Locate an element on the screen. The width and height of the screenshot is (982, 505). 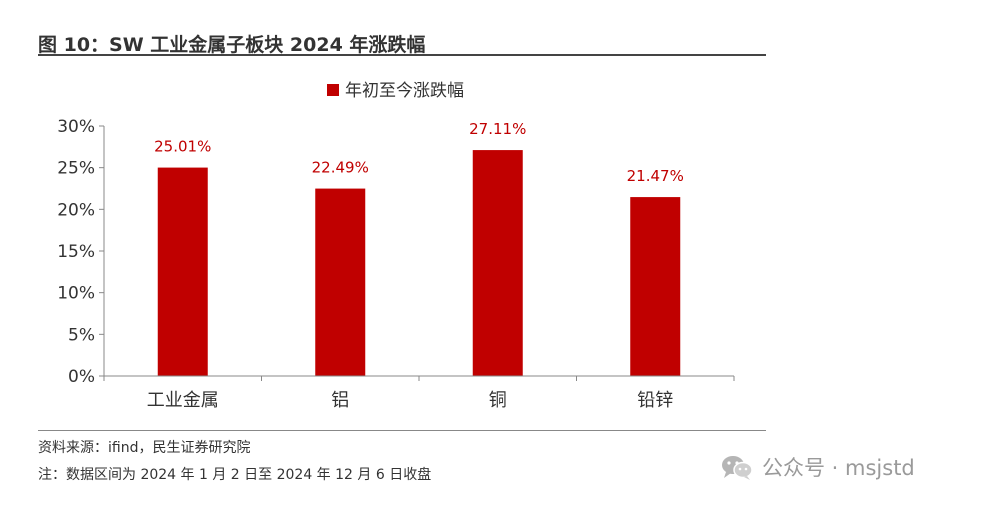
legend: 年初至今涨跌幅 is located at coordinates (395, 91).